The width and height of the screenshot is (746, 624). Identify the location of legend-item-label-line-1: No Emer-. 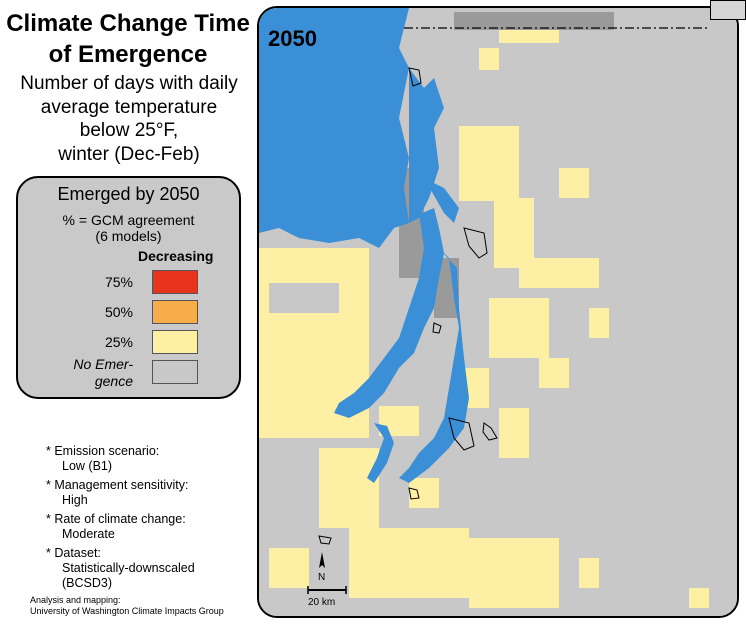
(103, 364).